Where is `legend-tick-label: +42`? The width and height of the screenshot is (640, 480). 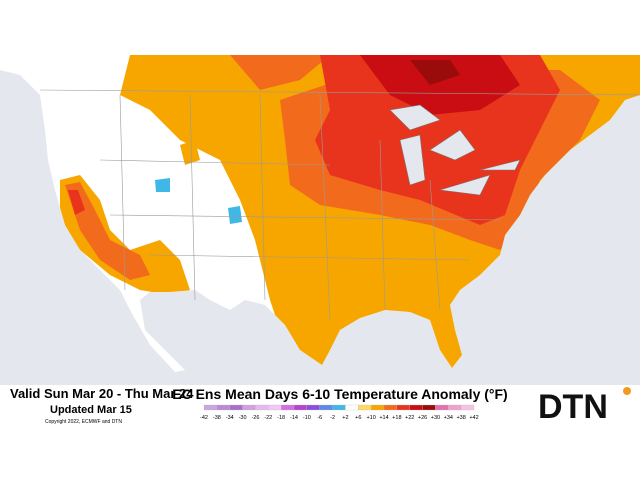 legend-tick-label: +42 is located at coordinates (473, 418).